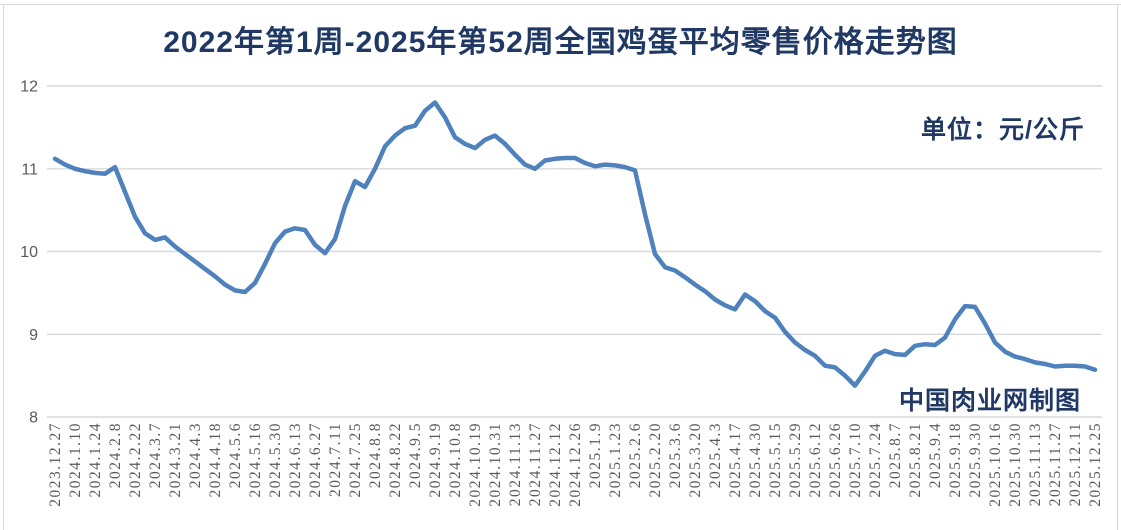 This screenshot has height=530, width=1121. I want to click on watermark-label: 中国肉业网制图, so click(989, 401).